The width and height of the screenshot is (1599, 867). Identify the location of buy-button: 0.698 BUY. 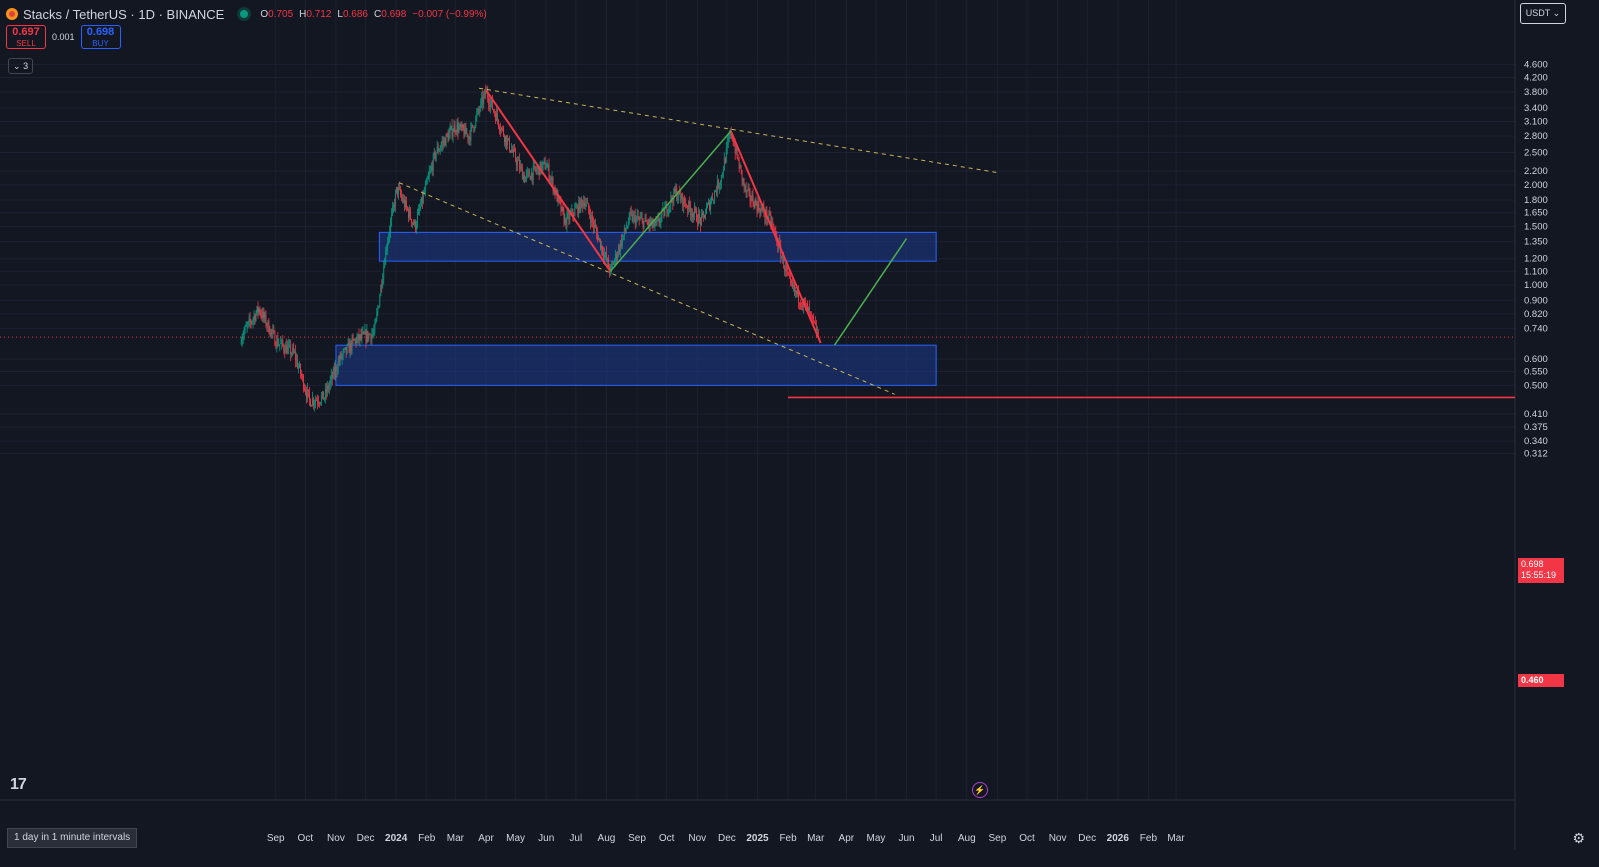
(100, 37).